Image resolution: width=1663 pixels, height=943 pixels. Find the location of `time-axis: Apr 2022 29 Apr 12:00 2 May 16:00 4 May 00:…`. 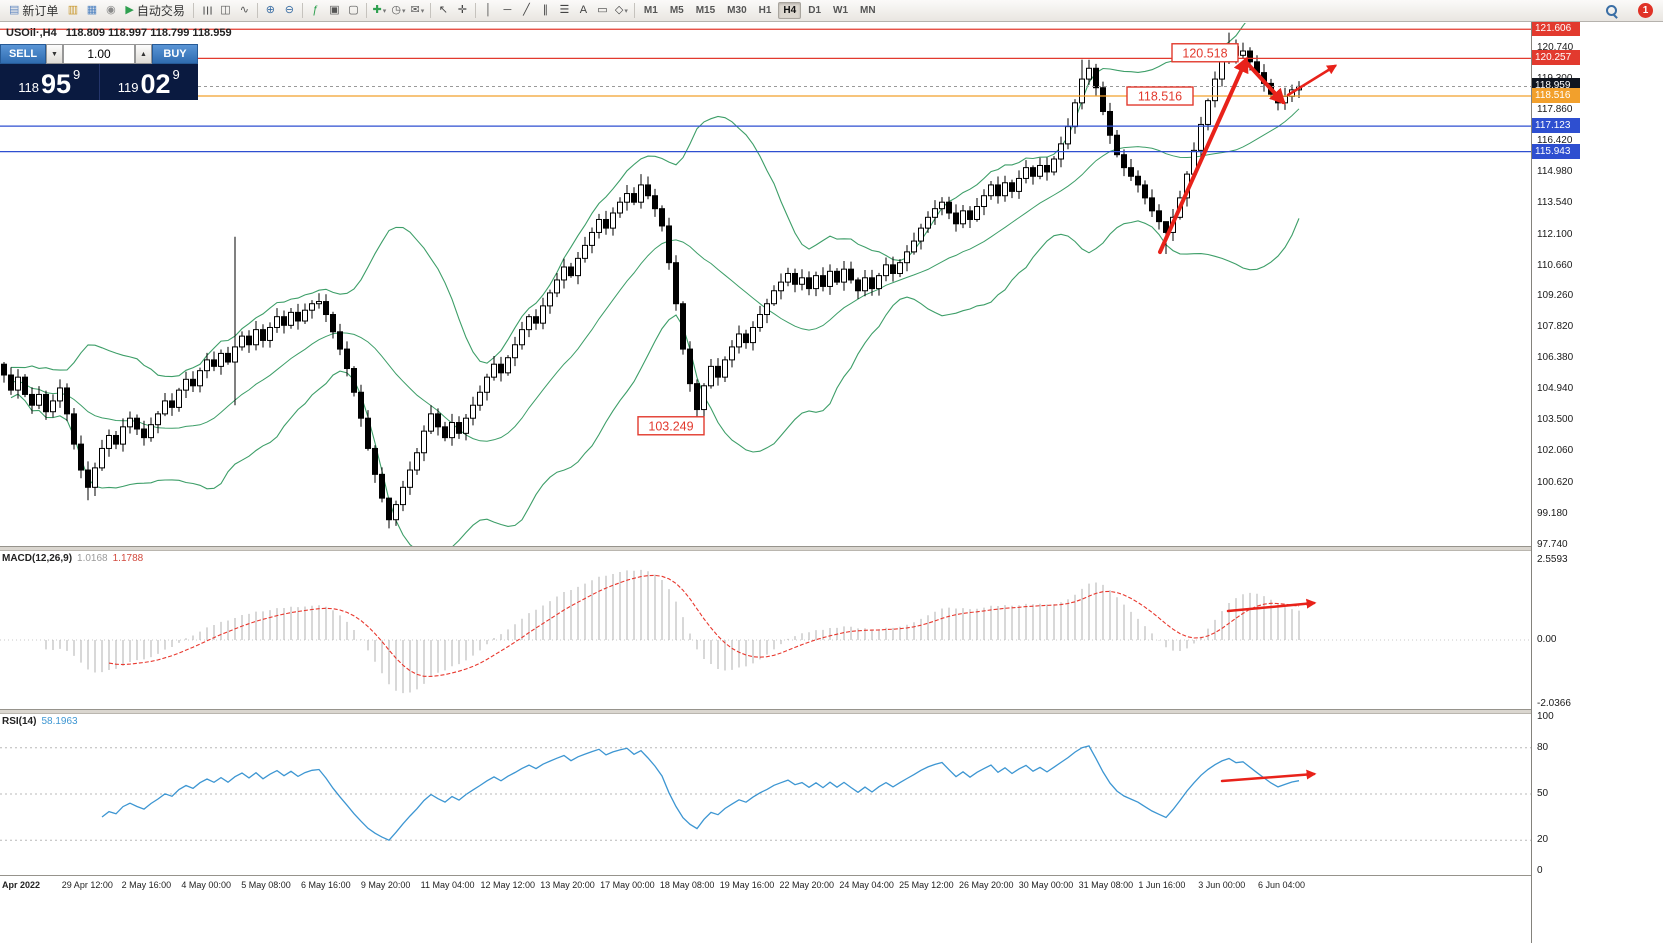

time-axis: Apr 2022 29 Apr 12:00 2 May 16:00 4 May 00:… is located at coordinates (765, 889).